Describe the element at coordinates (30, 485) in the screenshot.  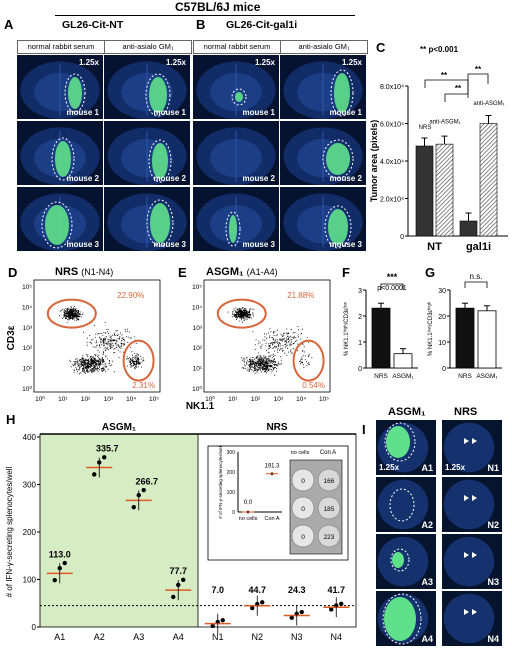
I see `y-tick-label: 300` at that location.